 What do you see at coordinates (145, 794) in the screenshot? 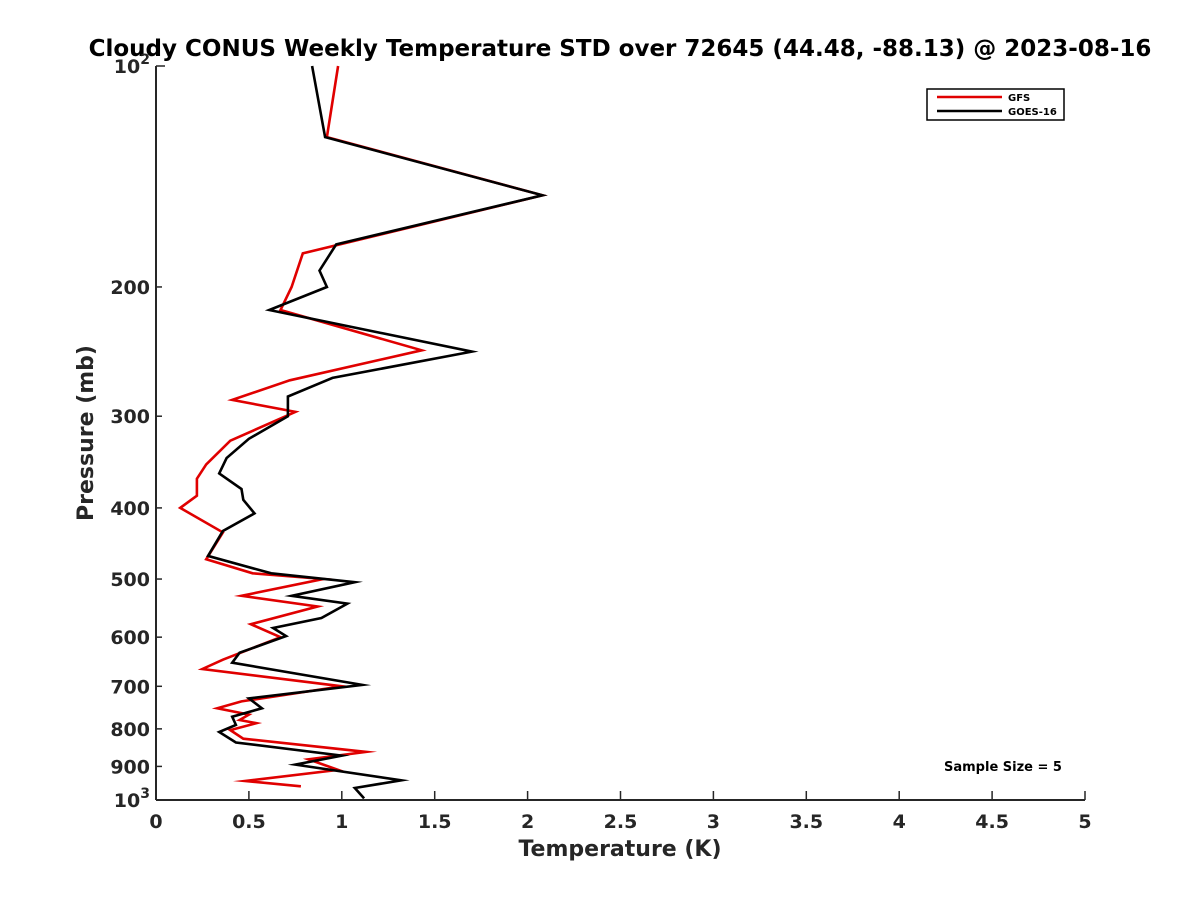
I see `y-tick-label-exponent: 3` at bounding box center [145, 794].